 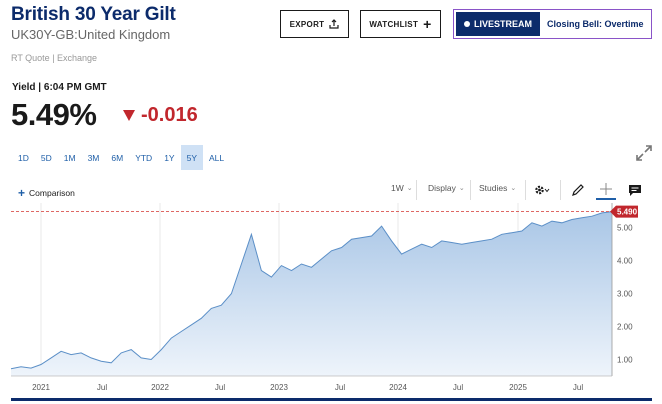 I want to click on settings-button, so click(x=542, y=190).